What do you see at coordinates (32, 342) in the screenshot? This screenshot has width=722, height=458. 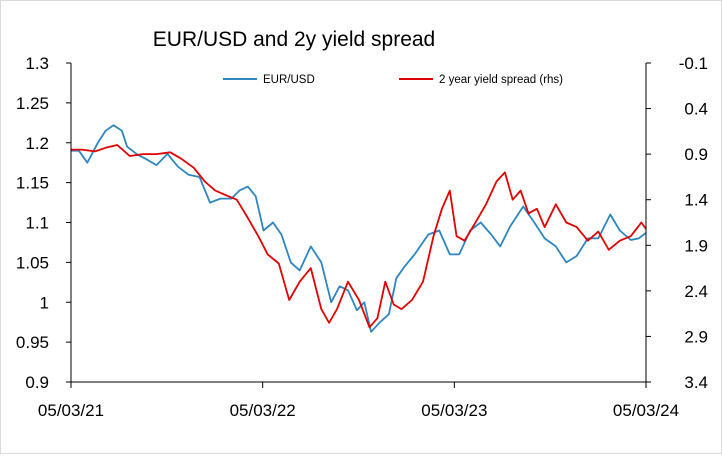 I see `left-y-tick-label: 0.95` at bounding box center [32, 342].